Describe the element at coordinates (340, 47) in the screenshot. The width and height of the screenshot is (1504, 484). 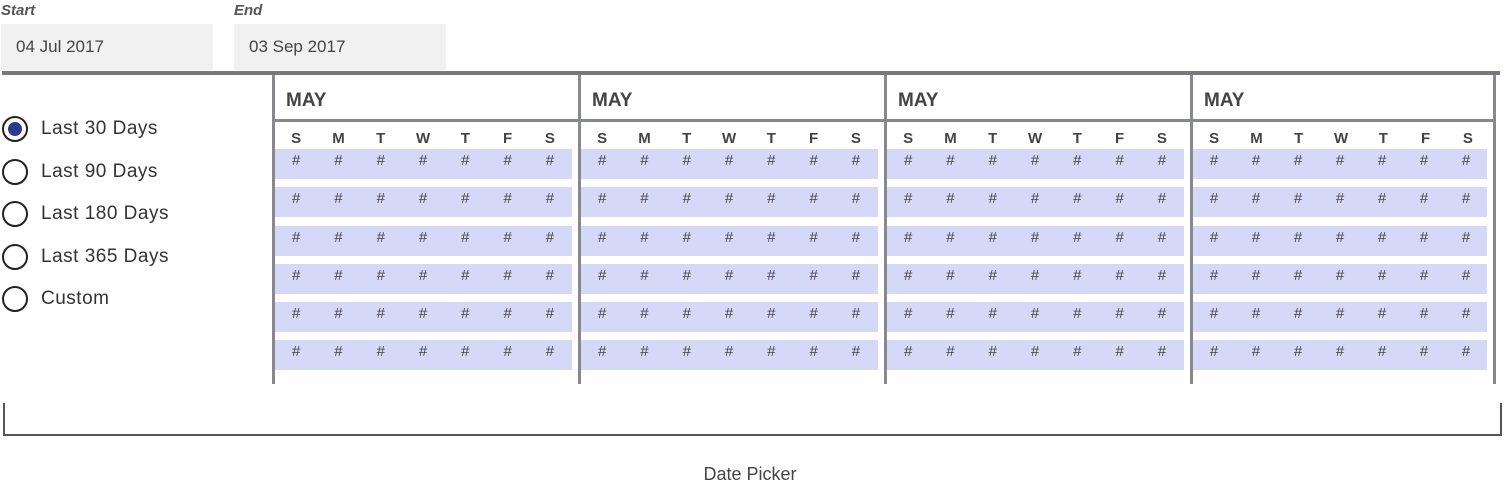
I see `end-date-input` at that location.